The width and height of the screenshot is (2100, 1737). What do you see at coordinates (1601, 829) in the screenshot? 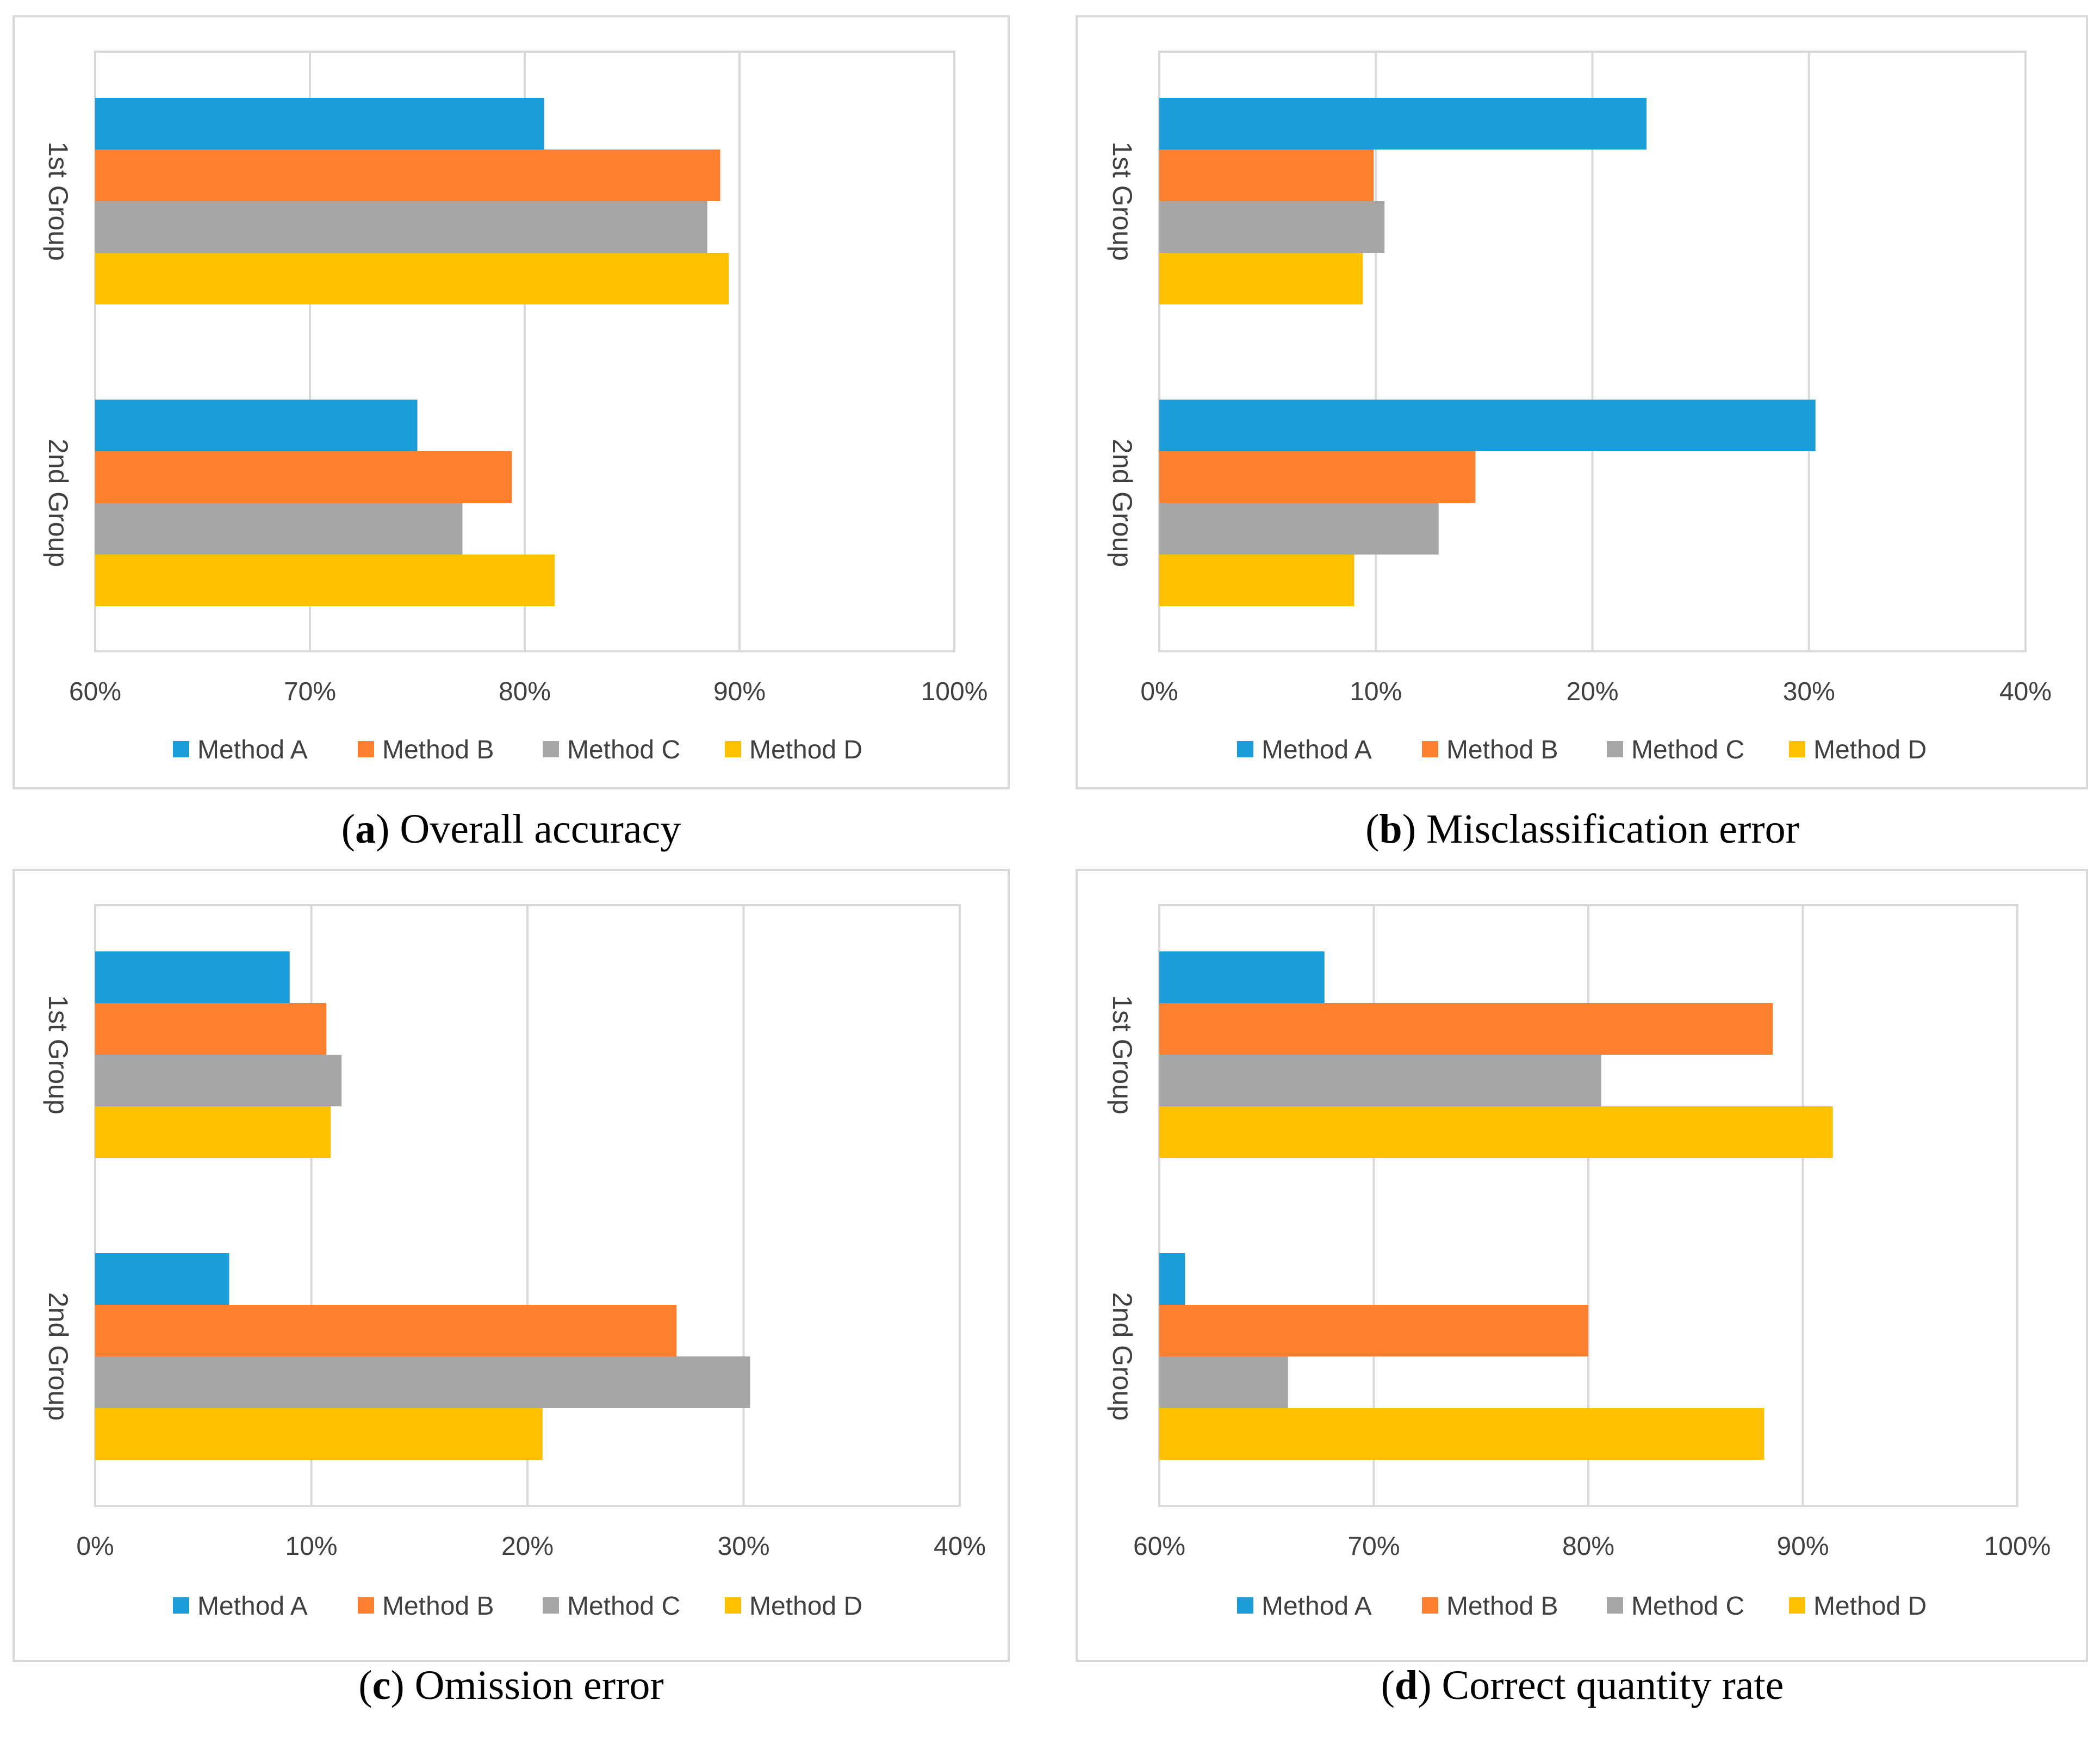
I see `caption-text: ) Misclassification error` at bounding box center [1601, 829].